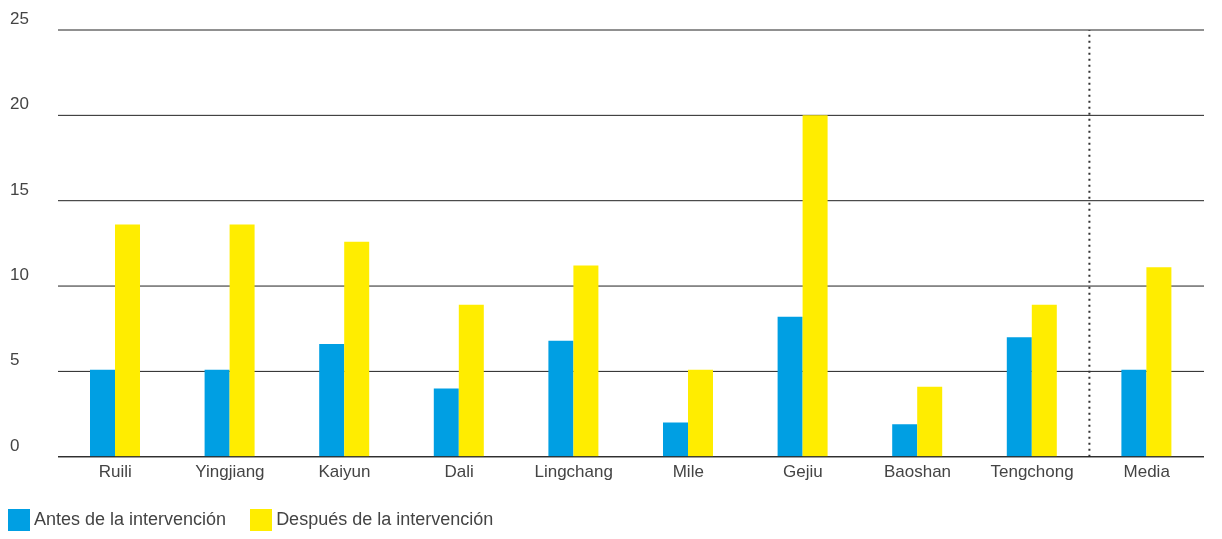 The width and height of the screenshot is (1222, 539). What do you see at coordinates (19, 189) in the screenshot?
I see `y-tick-label: 15` at bounding box center [19, 189].